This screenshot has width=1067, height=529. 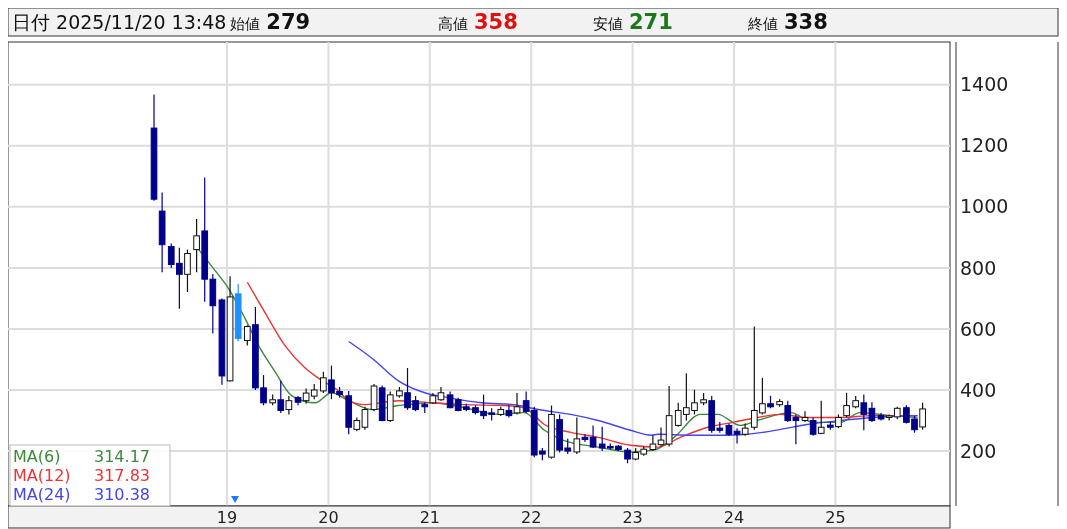 What do you see at coordinates (787, 22) in the screenshot?
I see `text: 終値 338` at bounding box center [787, 22].